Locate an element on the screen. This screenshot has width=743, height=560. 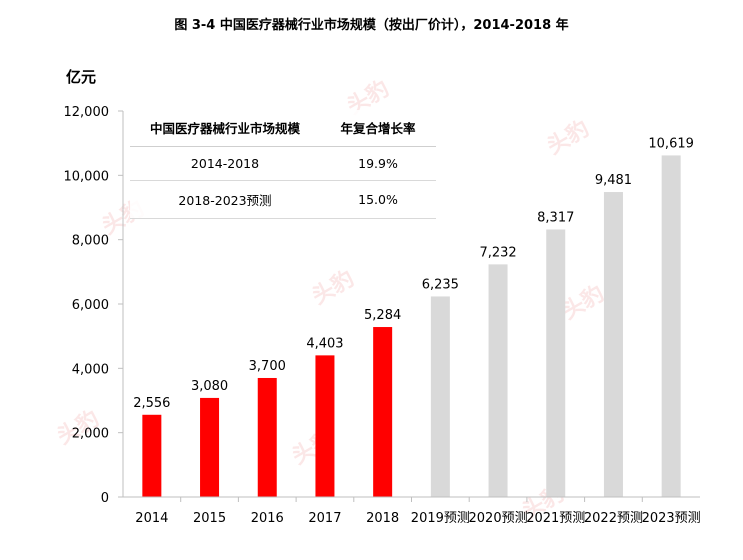
x-tick-label: 2017 is located at coordinates (324, 518).